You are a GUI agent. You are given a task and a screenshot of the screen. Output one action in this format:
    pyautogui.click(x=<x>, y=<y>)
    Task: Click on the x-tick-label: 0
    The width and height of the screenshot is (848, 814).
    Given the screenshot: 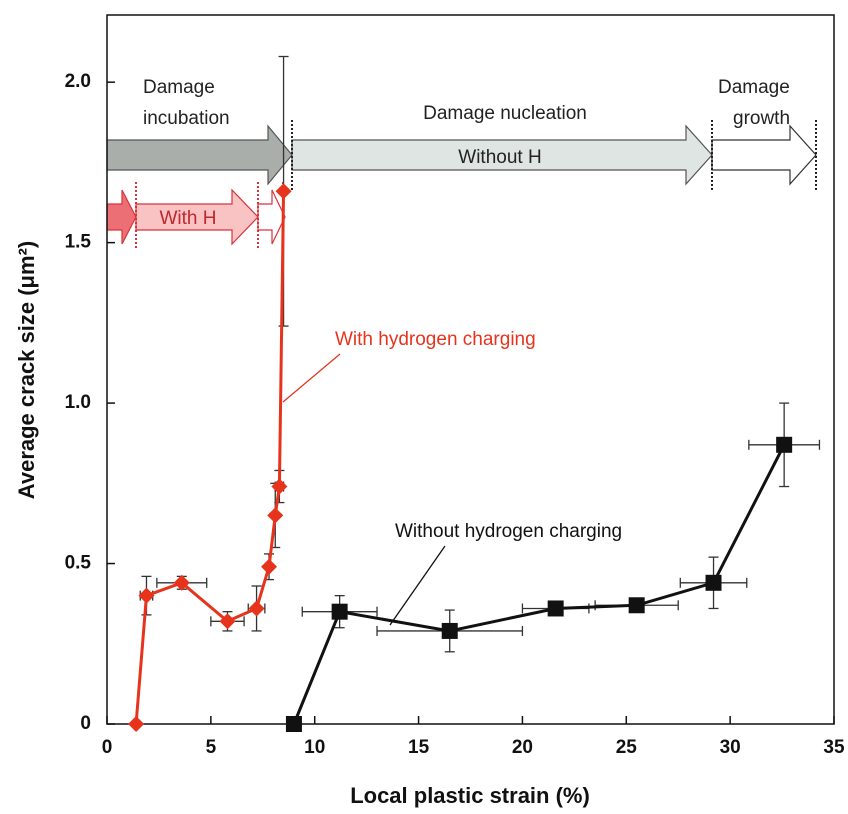 What is the action you would take?
    pyautogui.click(x=107, y=747)
    